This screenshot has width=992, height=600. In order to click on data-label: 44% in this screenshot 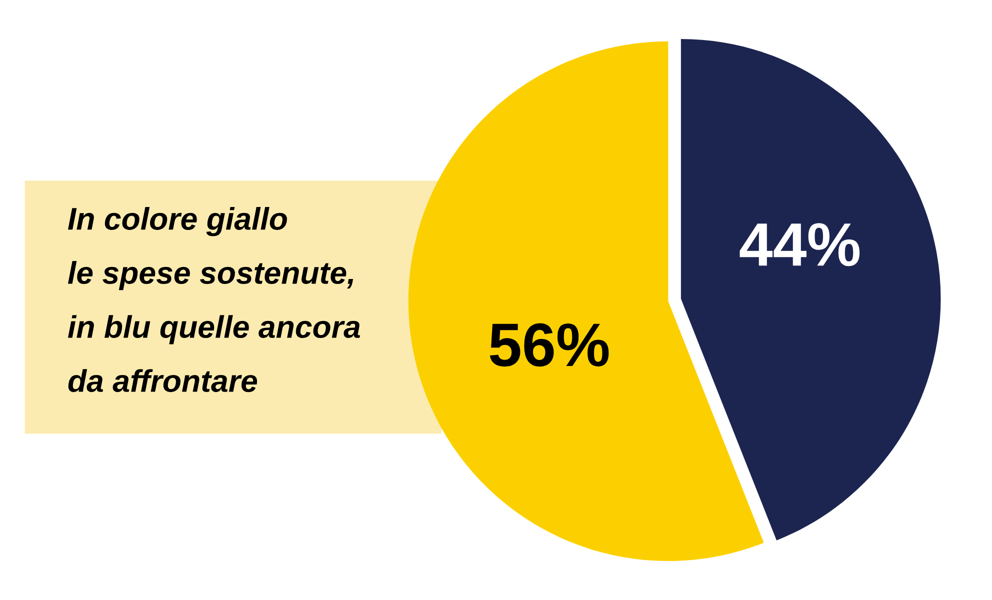, I will do `click(800, 244)`.